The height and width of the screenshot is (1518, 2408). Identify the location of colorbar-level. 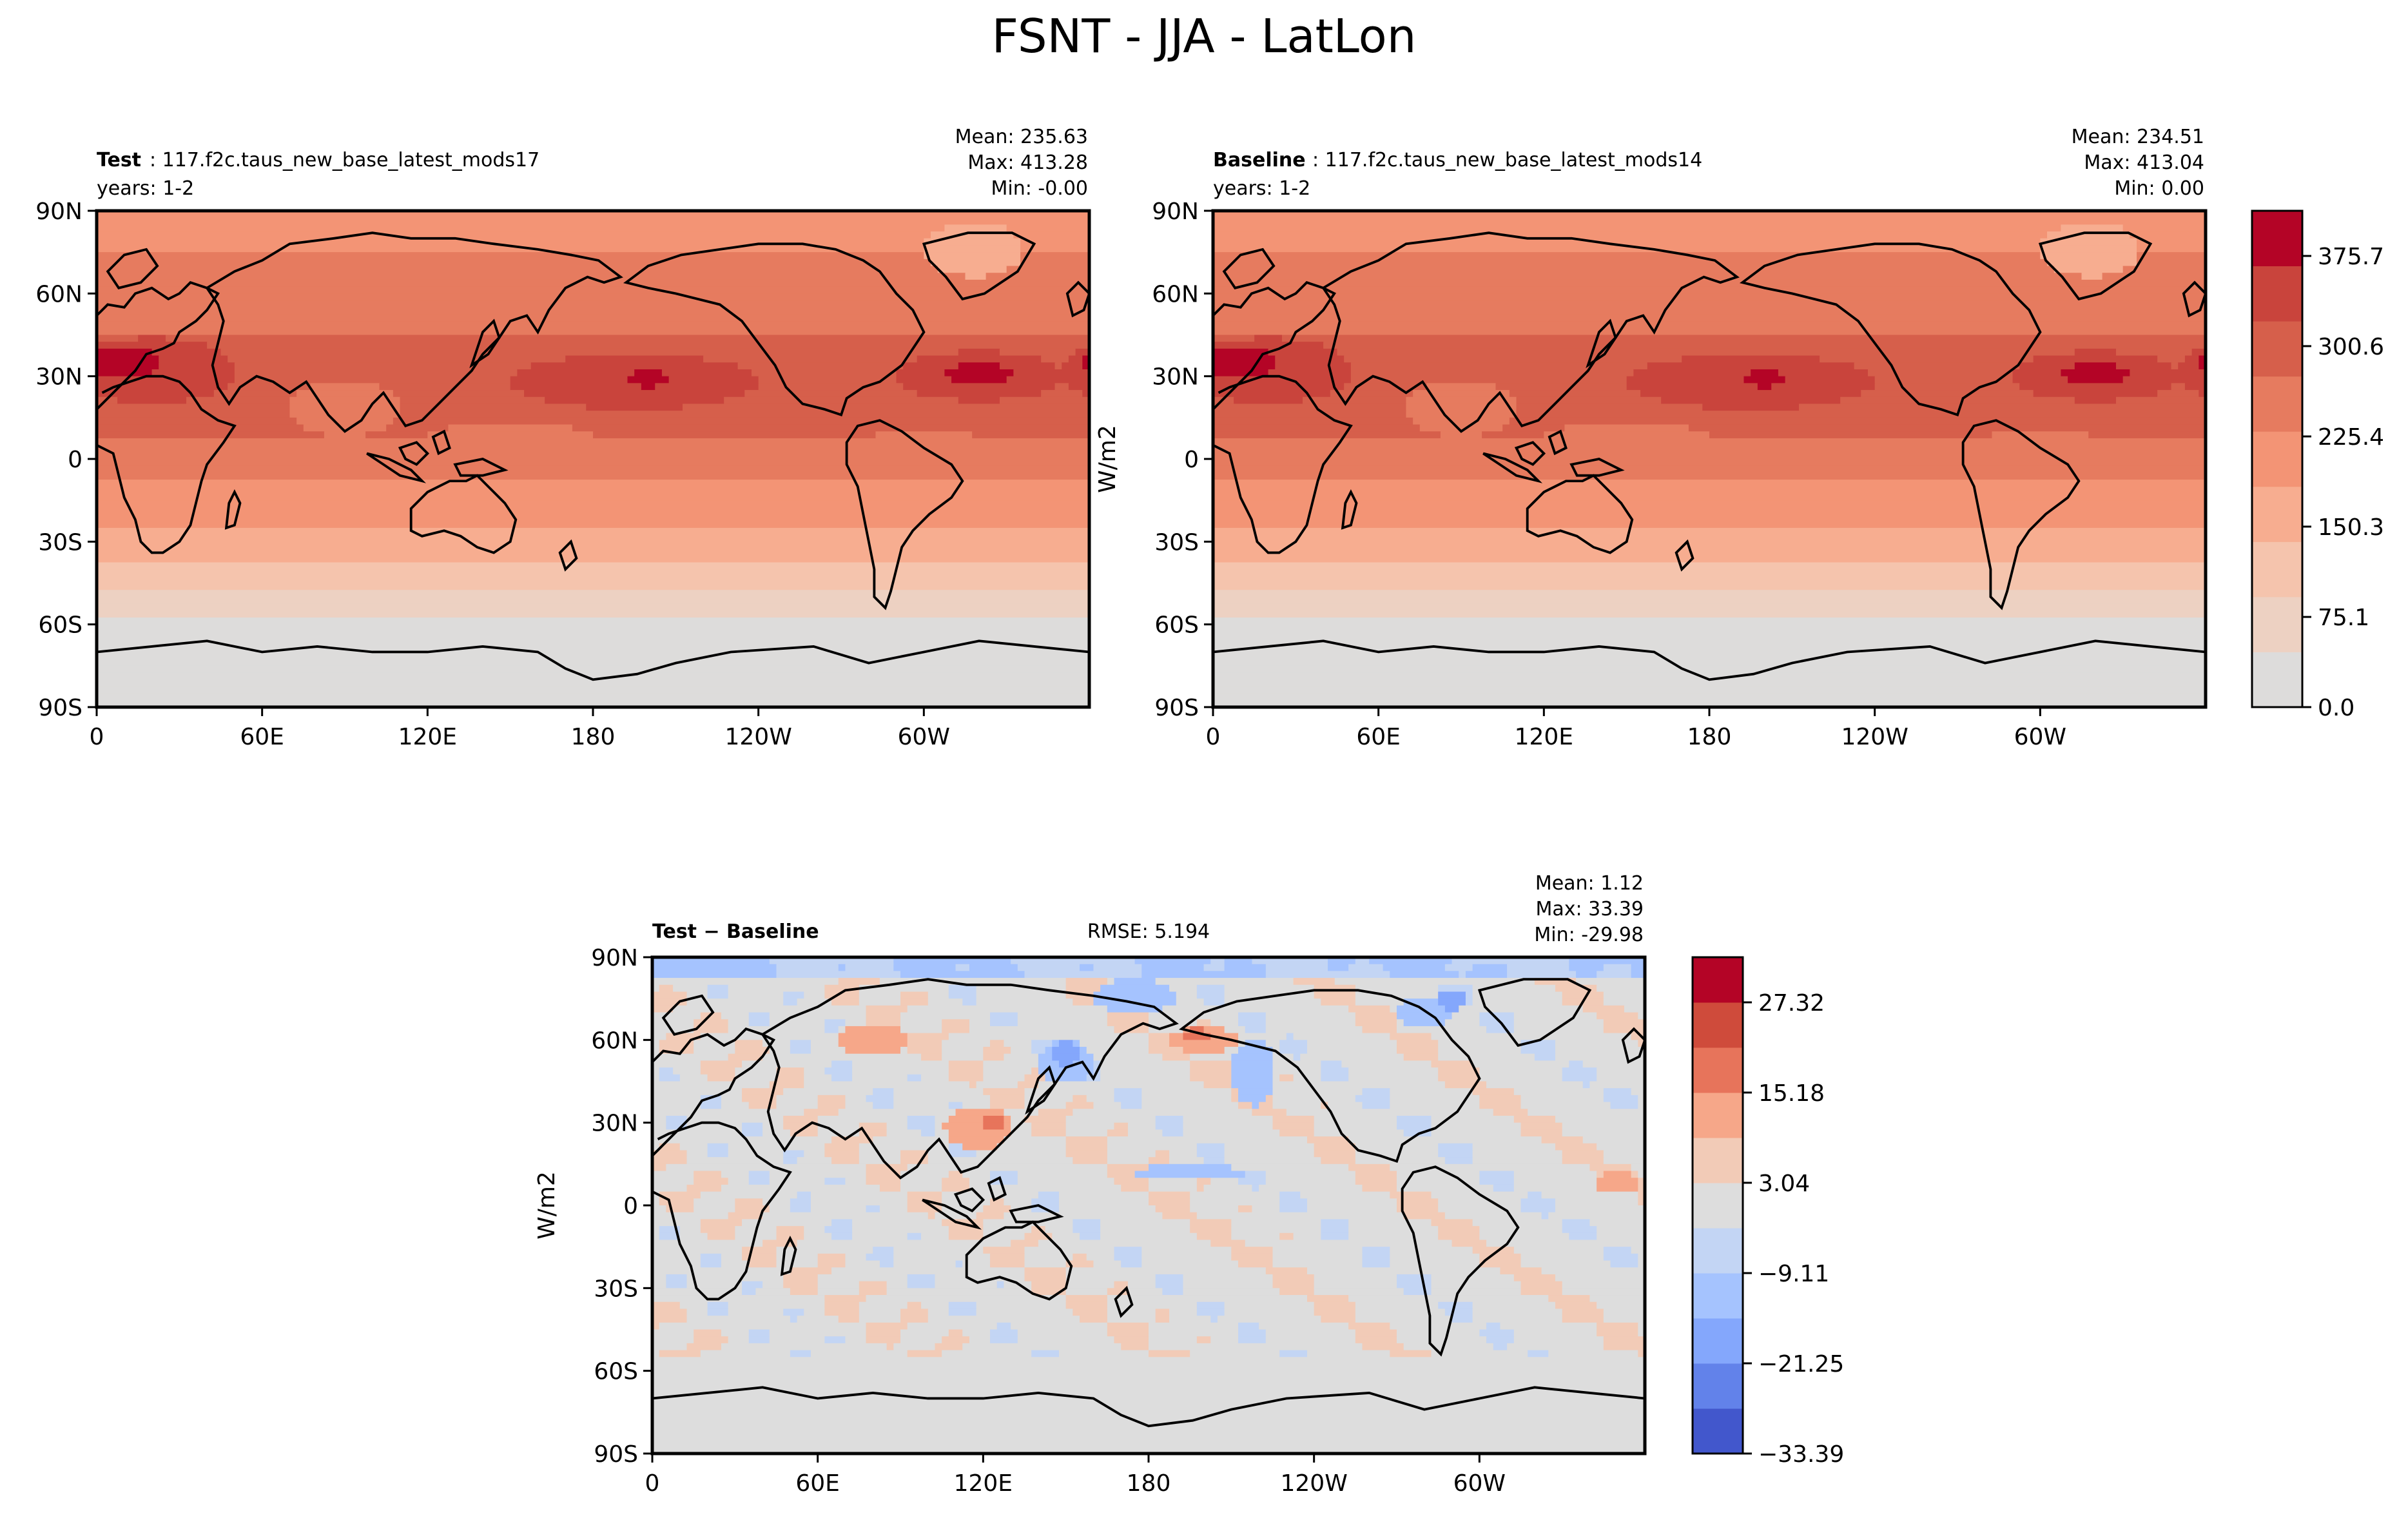
(1718, 1341).